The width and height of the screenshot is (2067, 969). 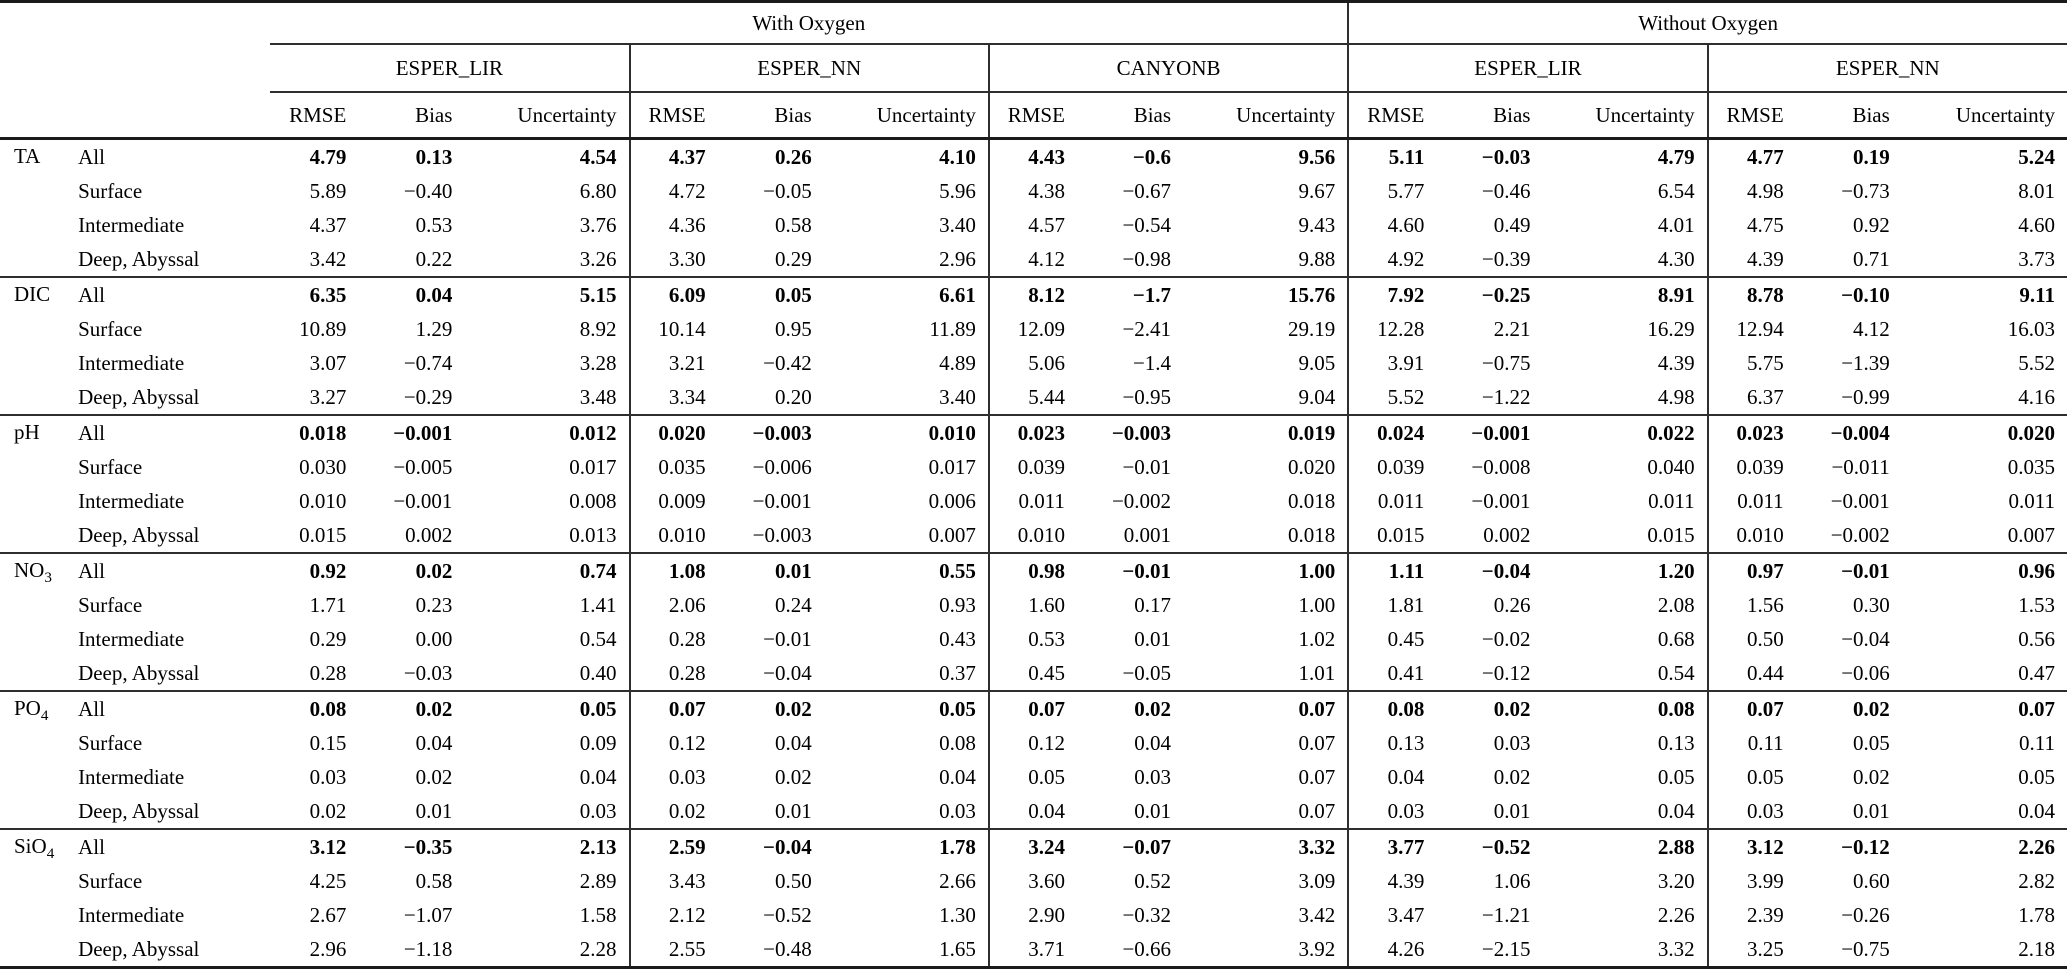 I want to click on metric-value: 3.71, so click(x=1032, y=950).